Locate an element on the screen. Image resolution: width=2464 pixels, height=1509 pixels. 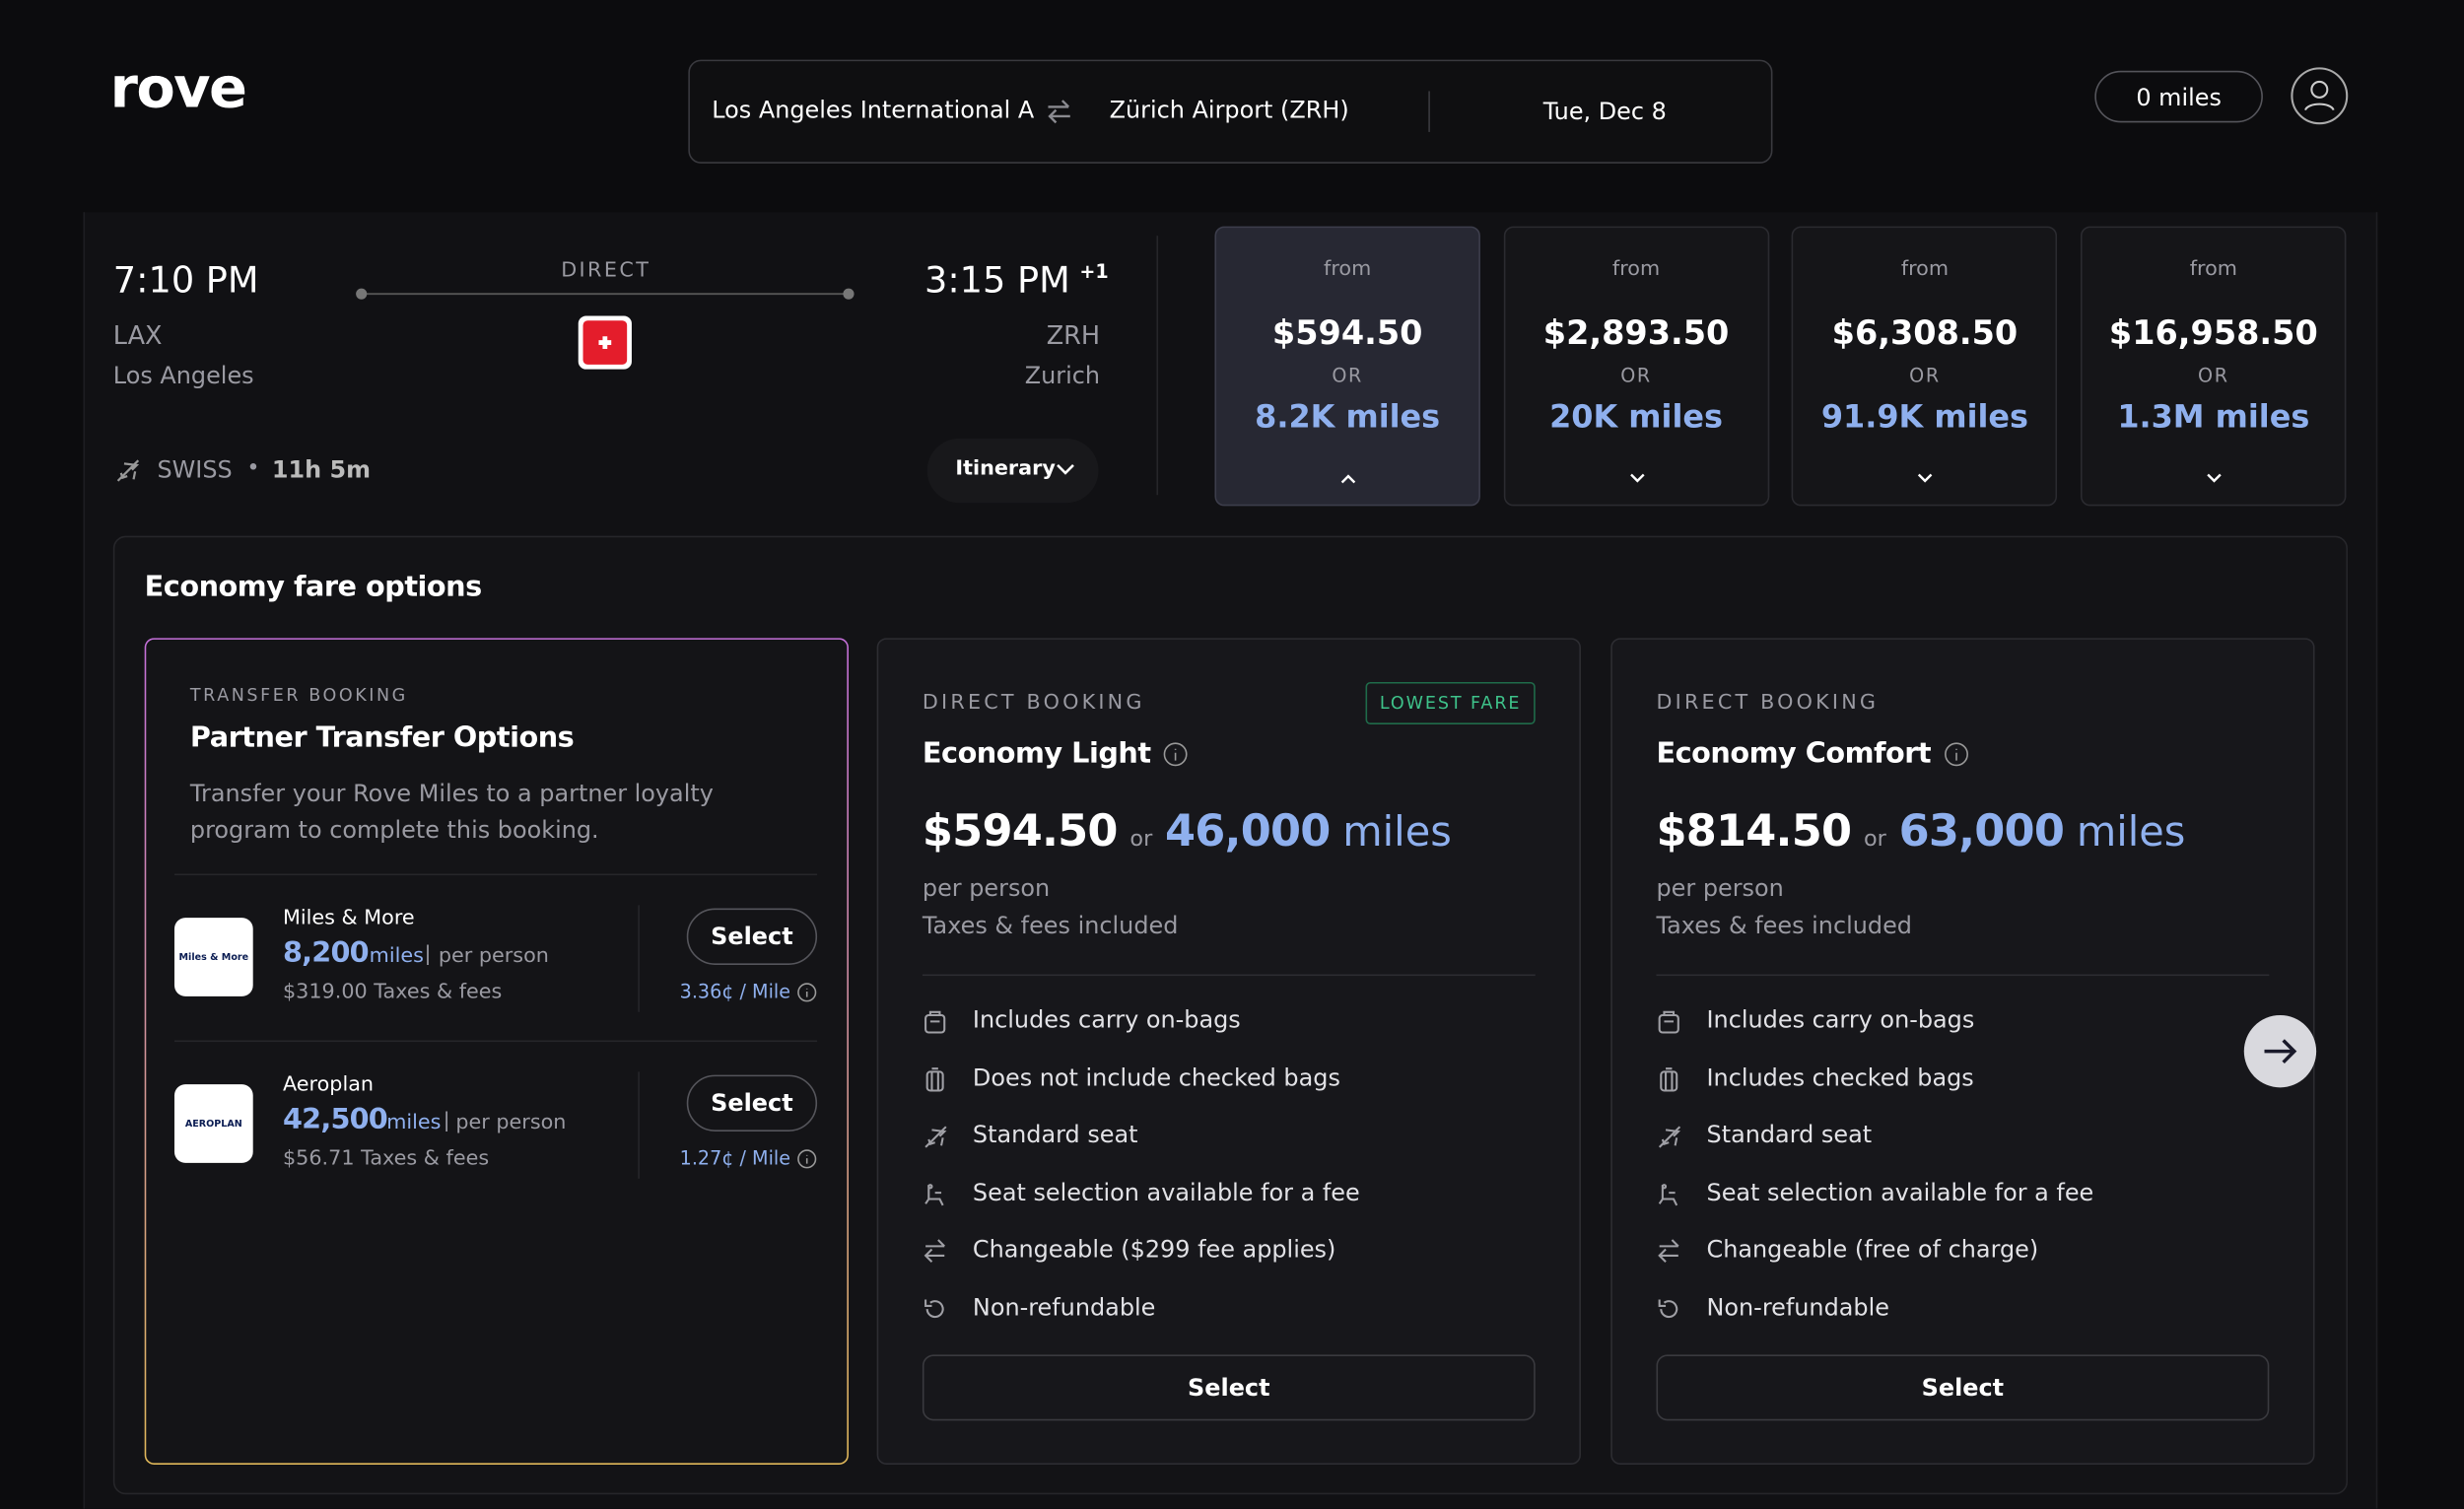
fare-miles: 46,000 is located at coordinates (1248, 830).